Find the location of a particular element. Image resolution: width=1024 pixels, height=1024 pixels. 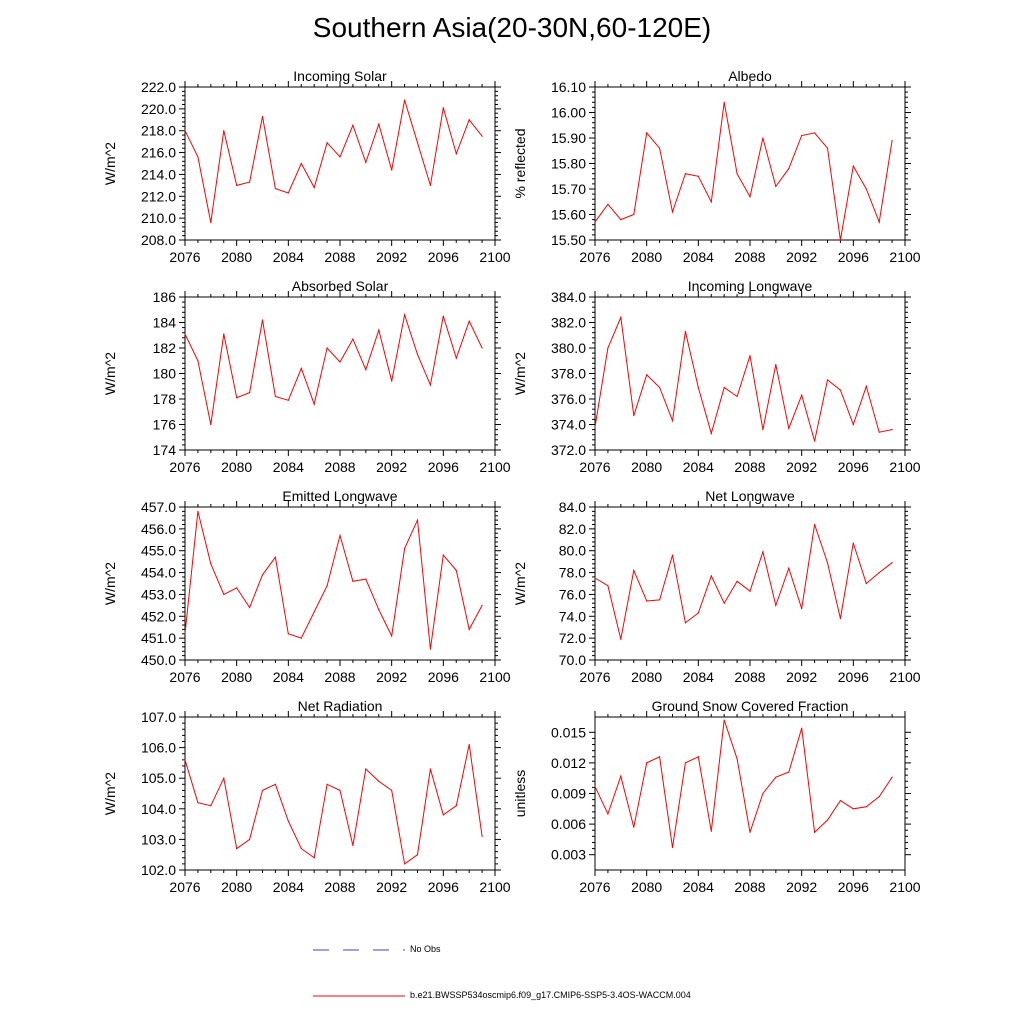

y-tick-label: 76.0 is located at coordinates (572, 594).